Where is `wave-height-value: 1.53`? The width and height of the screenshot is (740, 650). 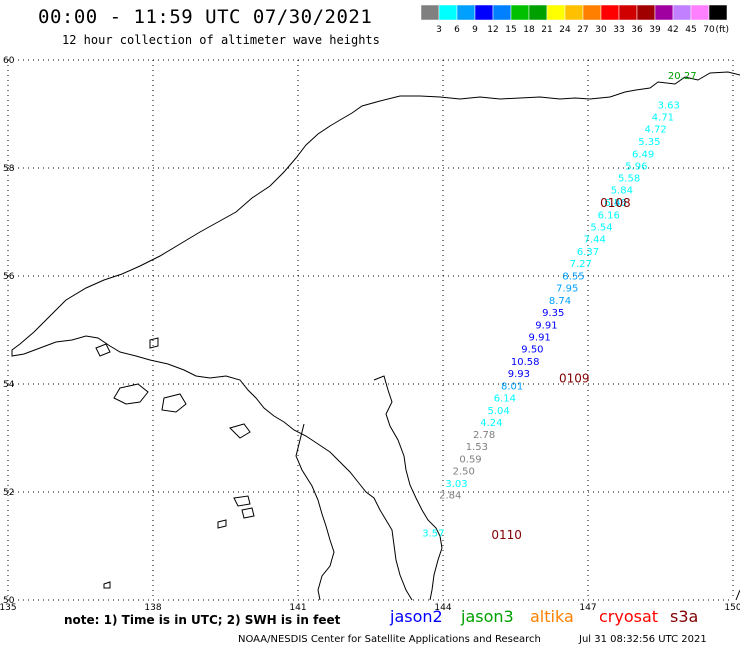
wave-height-value: 1.53 is located at coordinates (477, 447).